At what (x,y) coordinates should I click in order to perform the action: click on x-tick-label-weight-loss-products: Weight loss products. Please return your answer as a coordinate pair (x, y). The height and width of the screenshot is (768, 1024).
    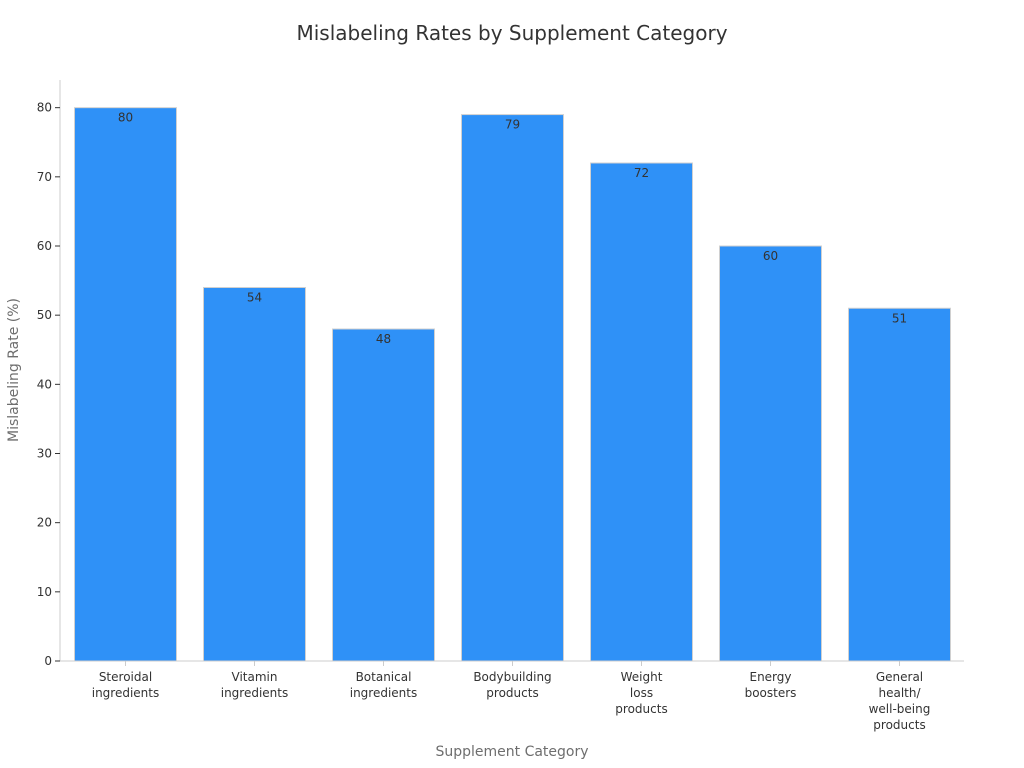
    Looking at the image, I should click on (641, 693).